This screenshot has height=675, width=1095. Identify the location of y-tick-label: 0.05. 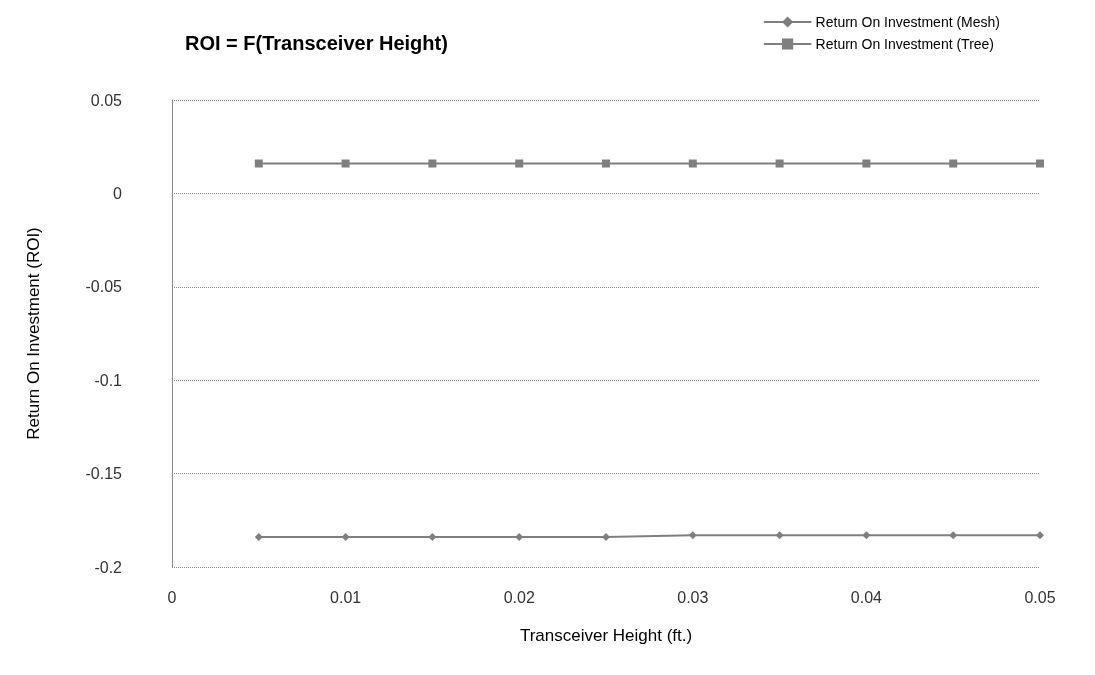
(106, 100).